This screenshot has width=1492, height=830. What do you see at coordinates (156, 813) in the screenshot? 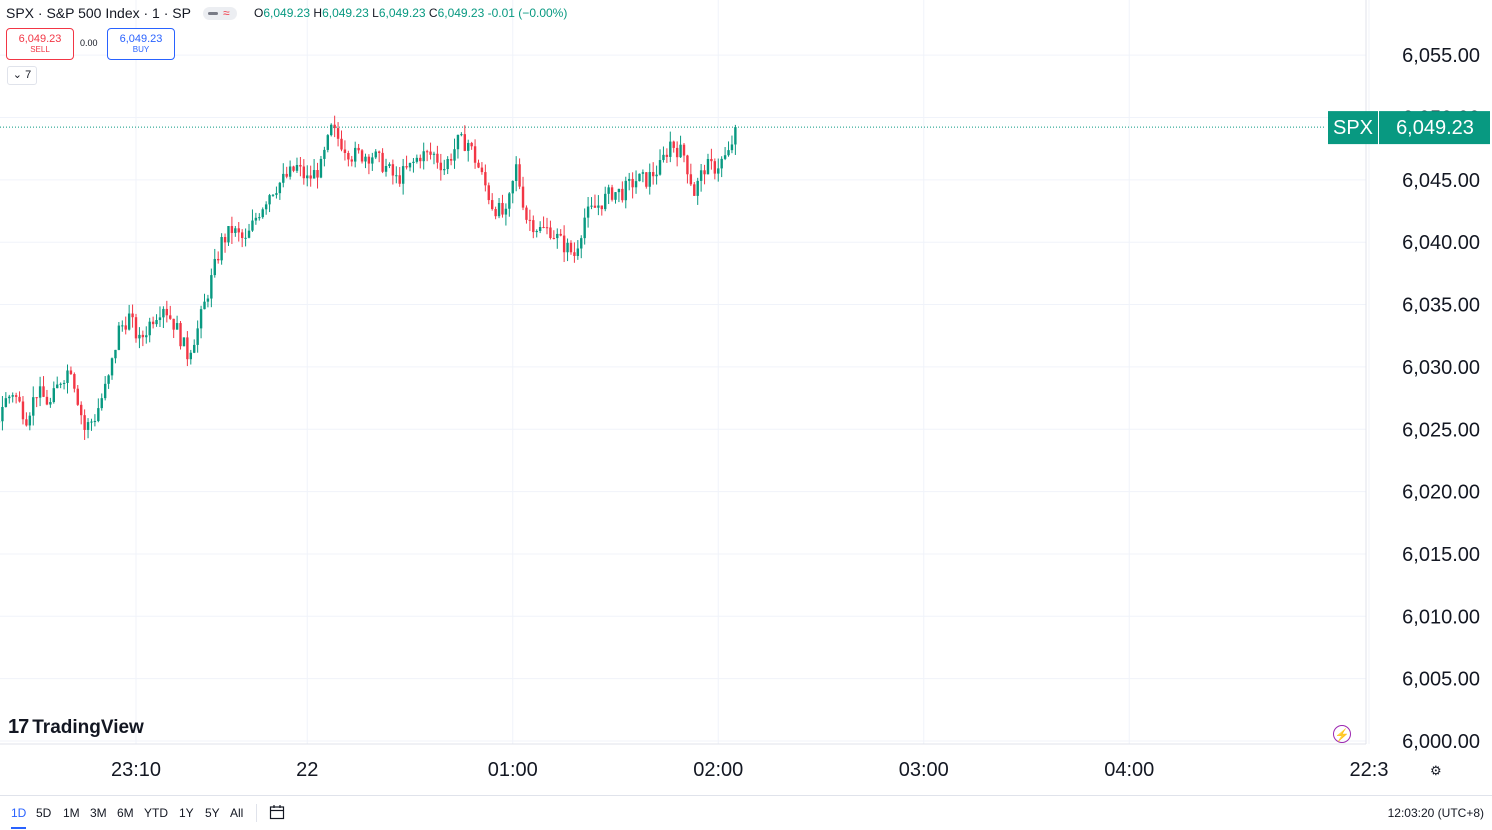
I see `range-ytd: YTD` at bounding box center [156, 813].